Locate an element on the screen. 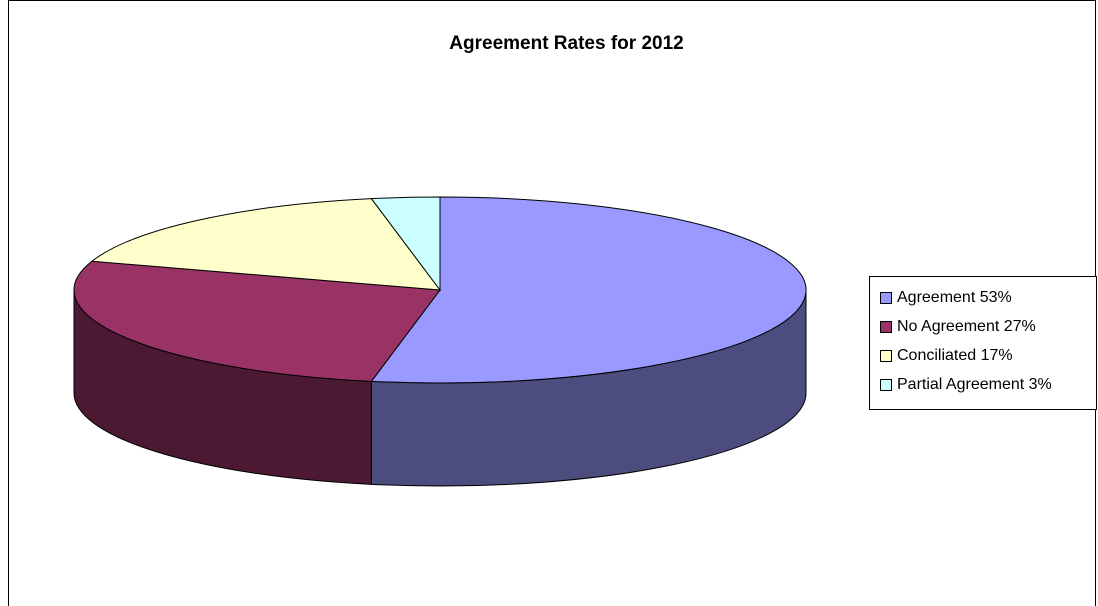  legend-item: No Agreement 27% is located at coordinates (984, 326).